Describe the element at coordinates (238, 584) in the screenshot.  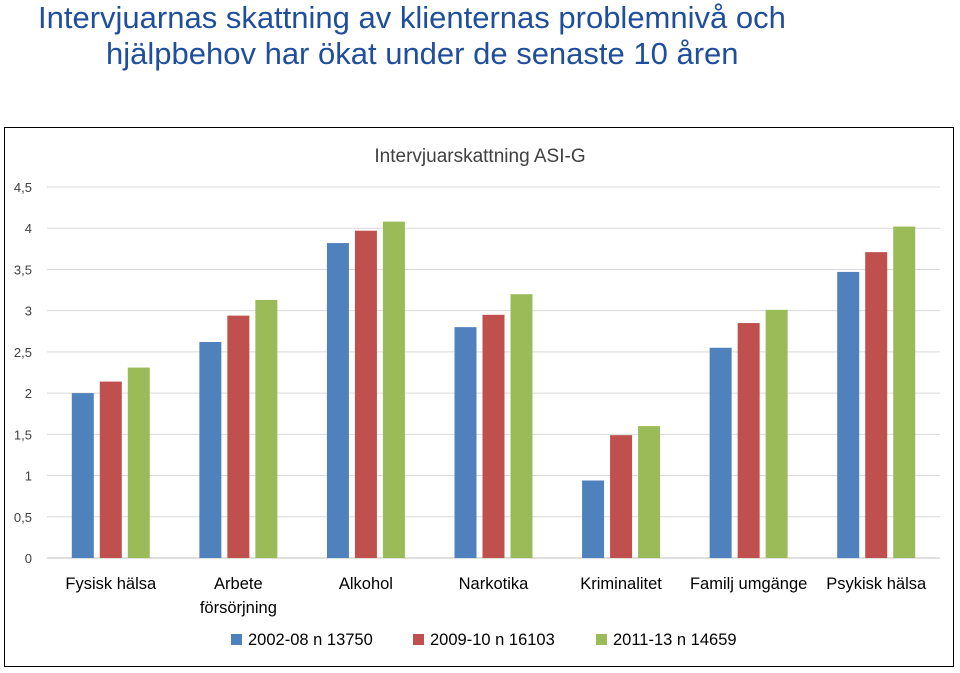
I see `x-tick-label: Arbete` at that location.